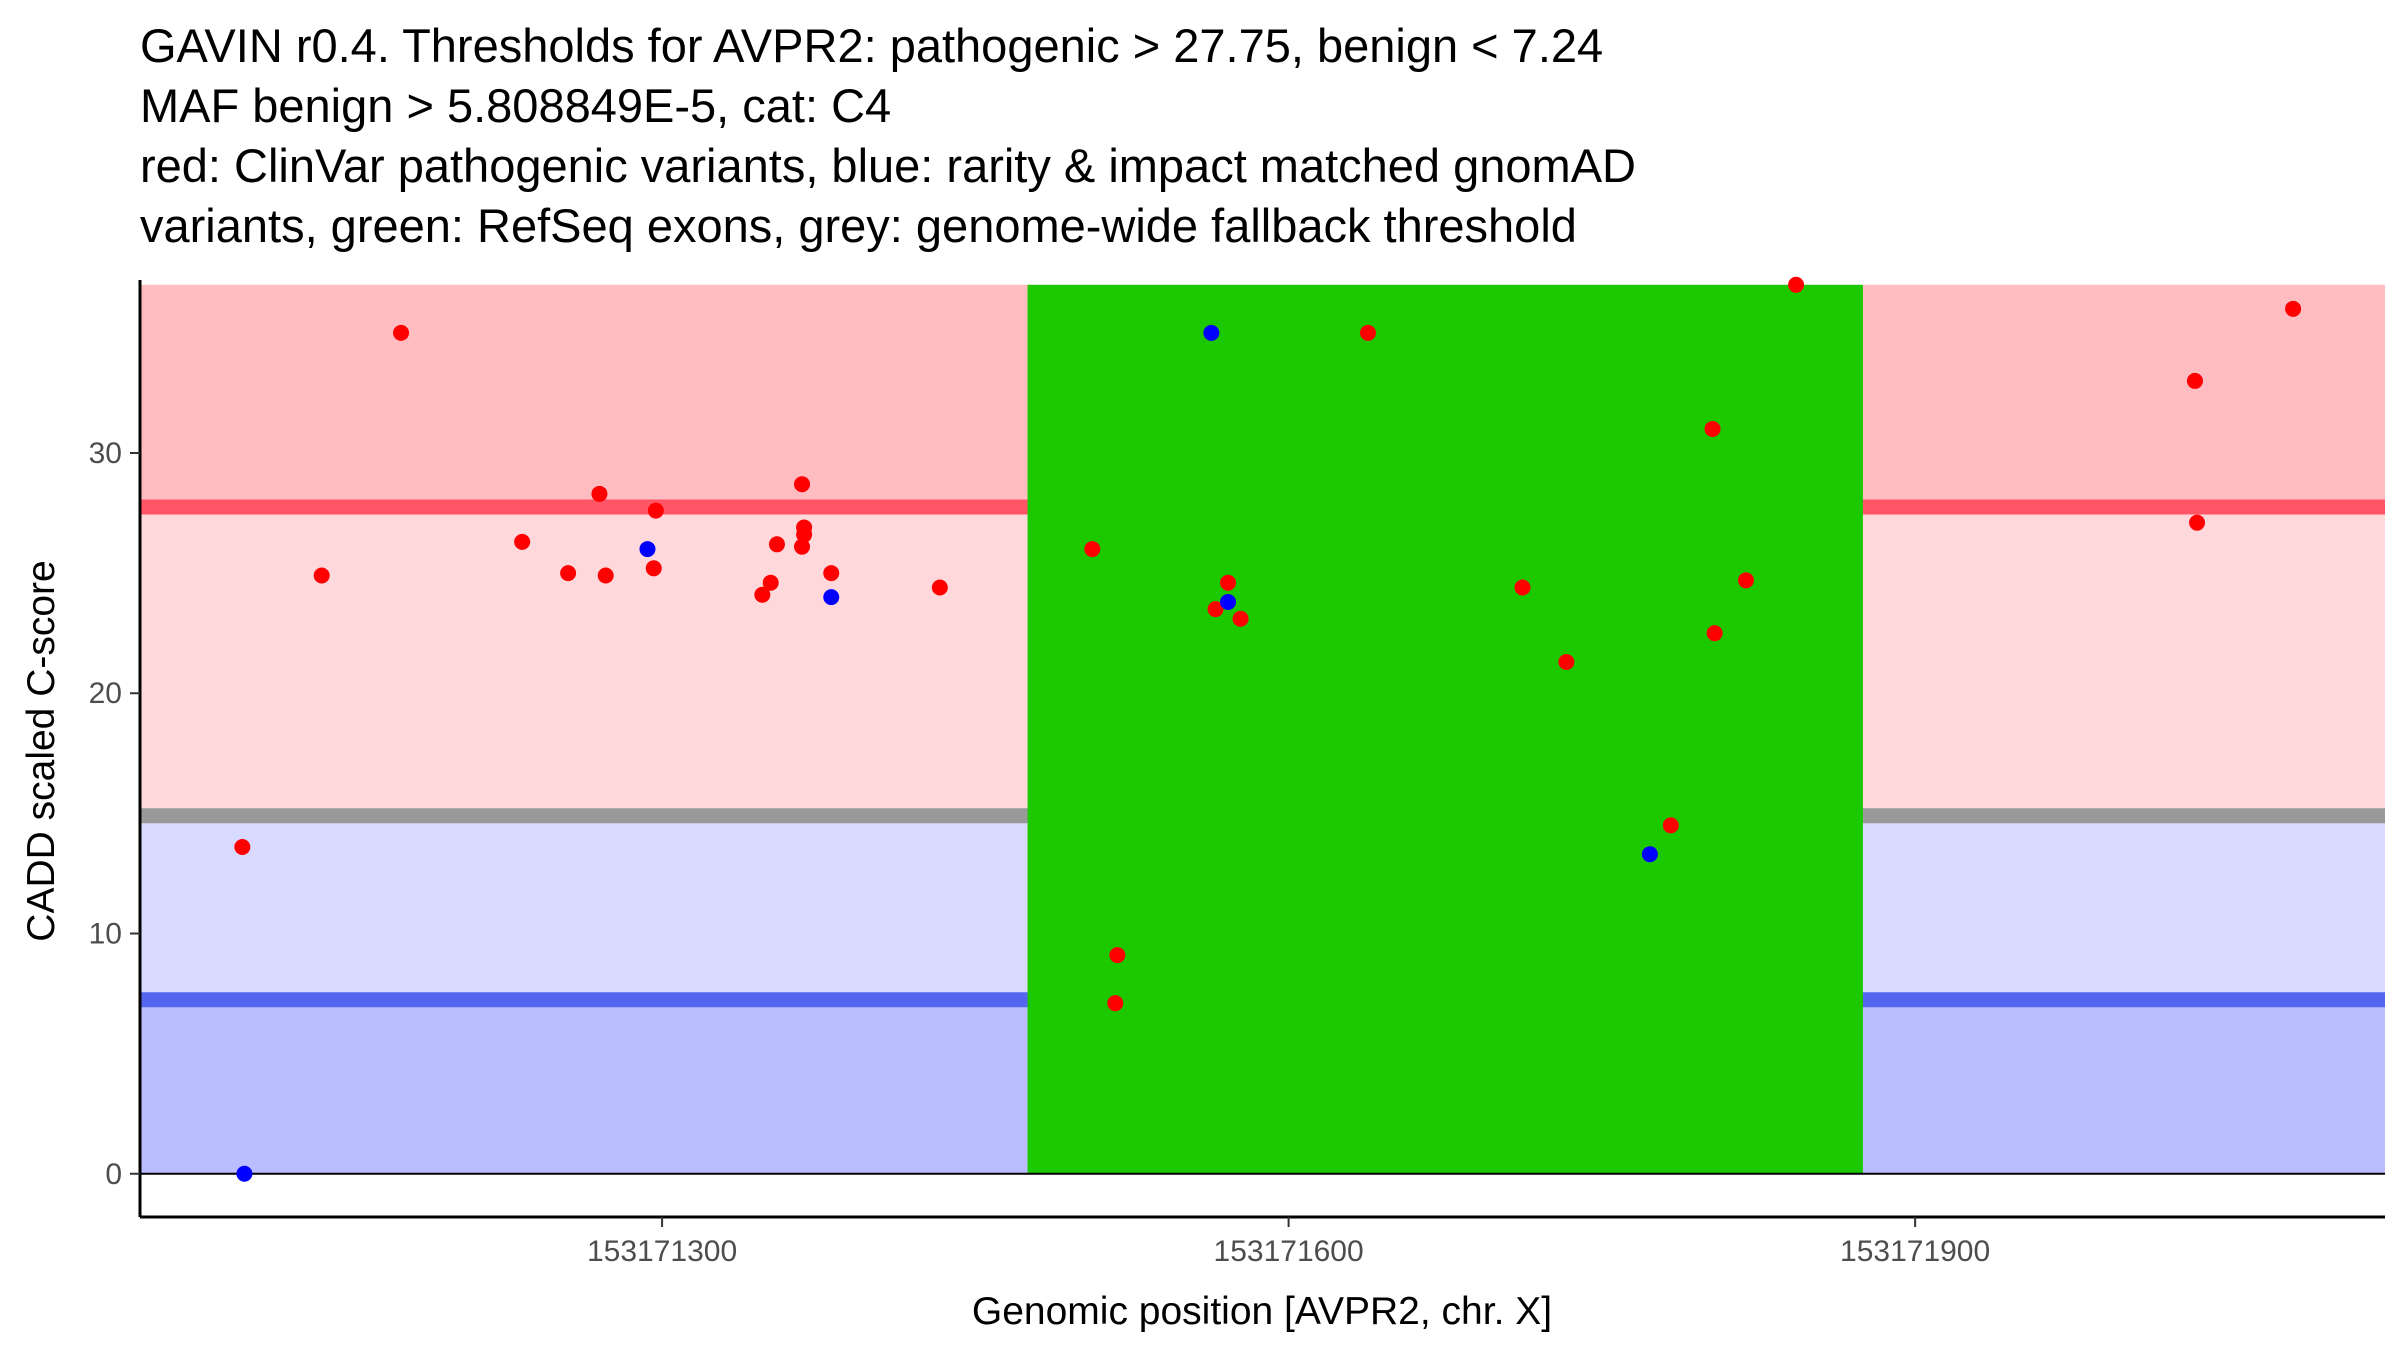 The width and height of the screenshot is (2400, 1350). Describe the element at coordinates (41, 750) in the screenshot. I see `y-axis-title: CADD scaled C-score` at that location.